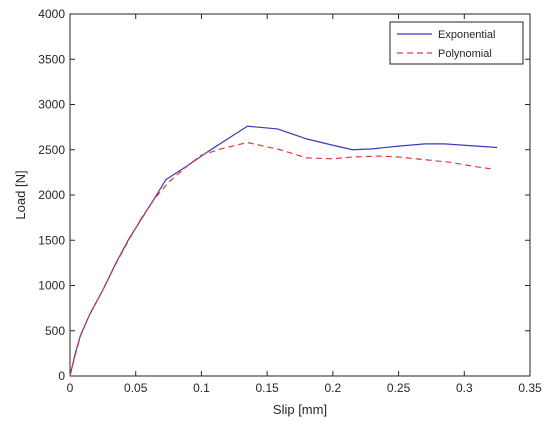 This screenshot has height=428, width=550. I want to click on y-tick-label: 3500, so click(51, 59).